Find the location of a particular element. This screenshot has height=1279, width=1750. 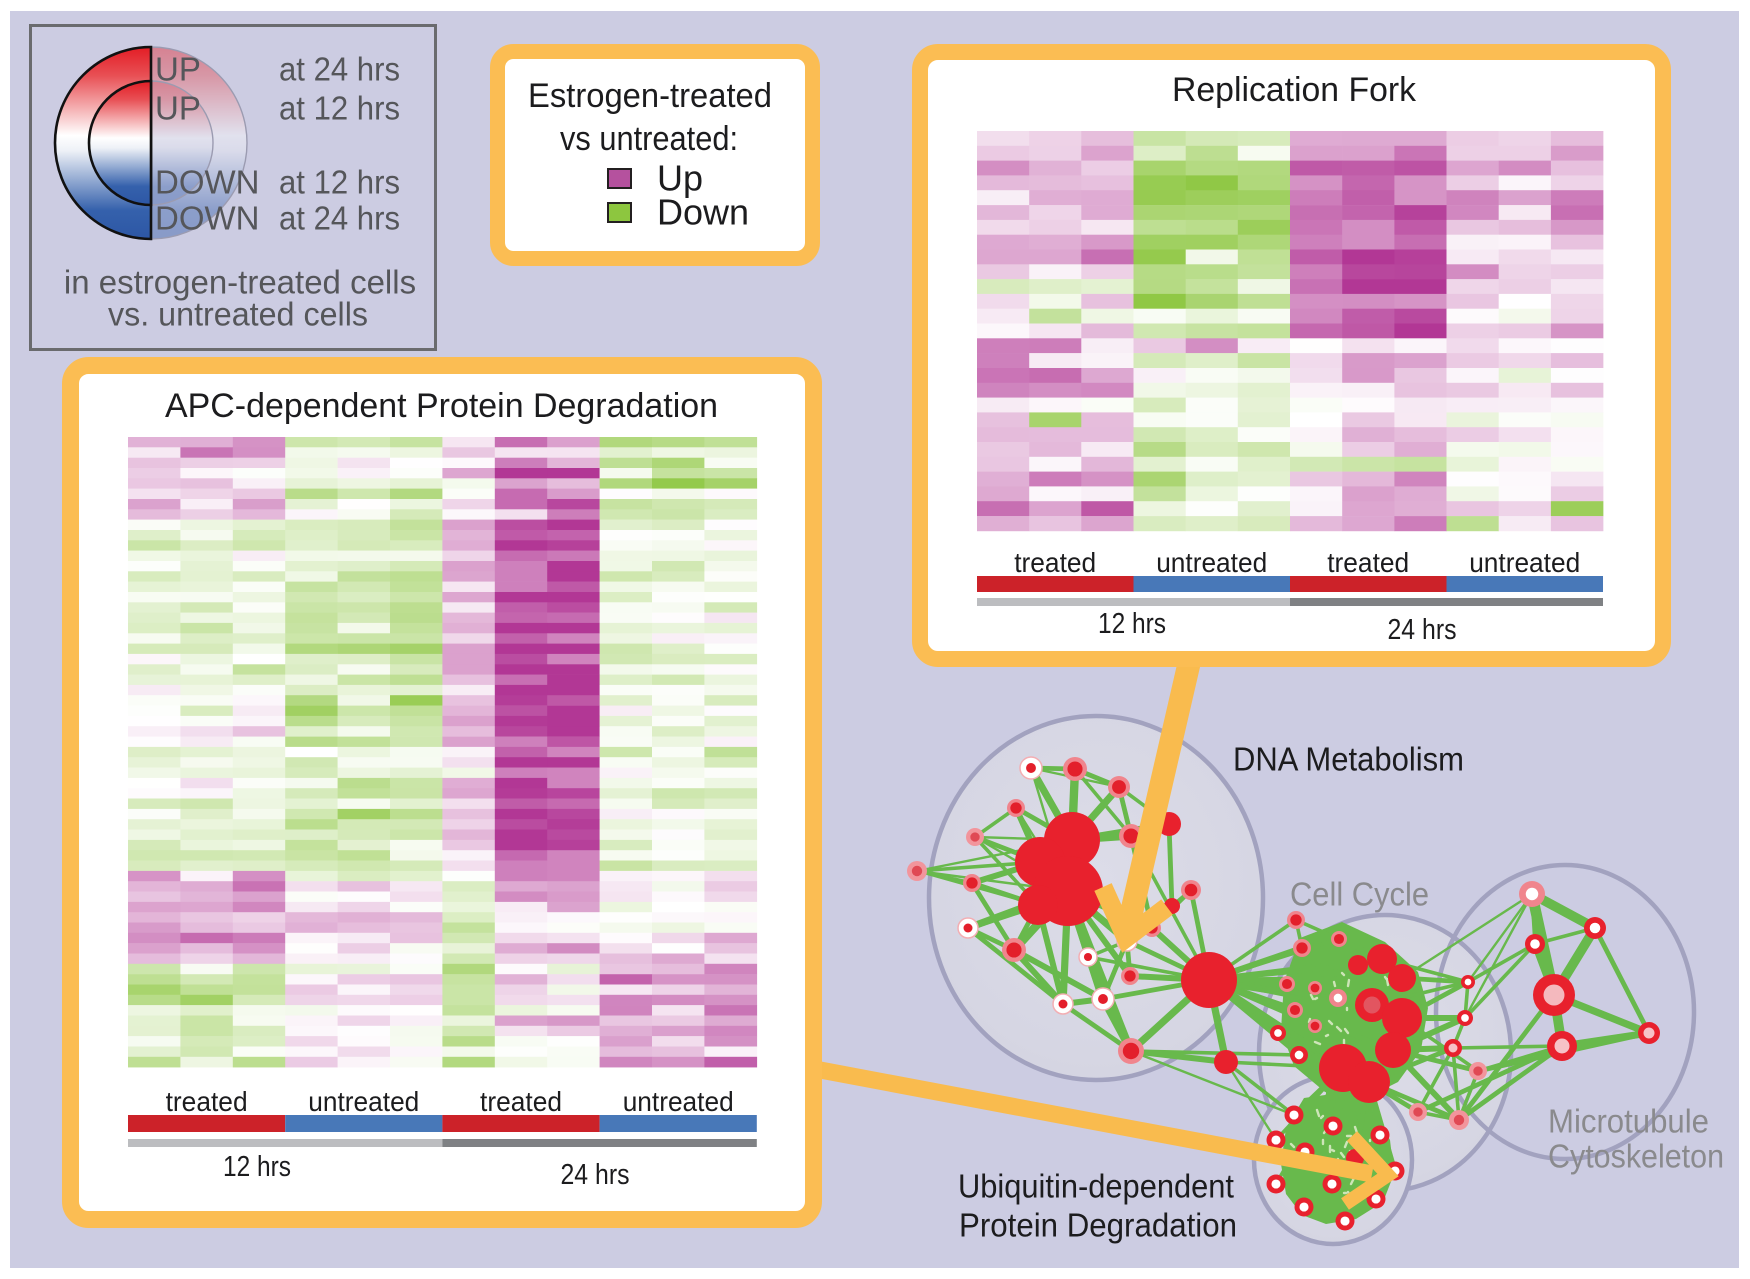

svg-text: vs. untreated cells is located at coordinates (238, 314).